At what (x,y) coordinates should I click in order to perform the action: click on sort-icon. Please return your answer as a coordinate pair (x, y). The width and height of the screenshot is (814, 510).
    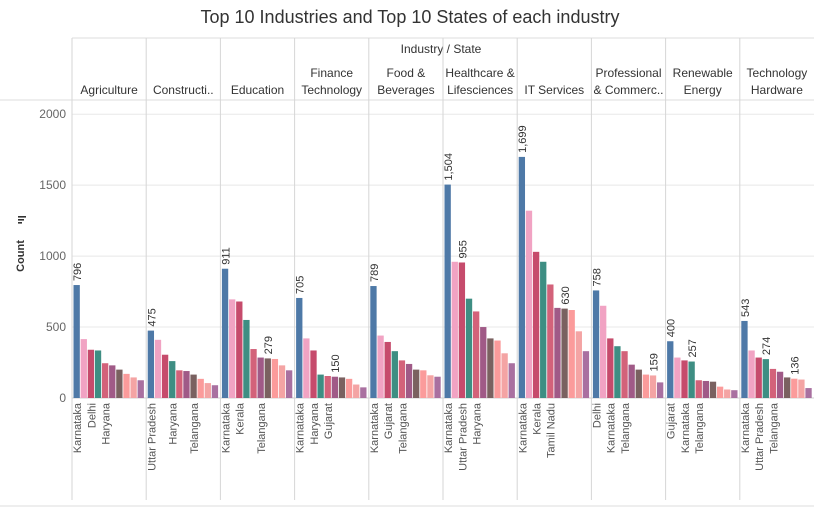
    Looking at the image, I should click on (22, 220).